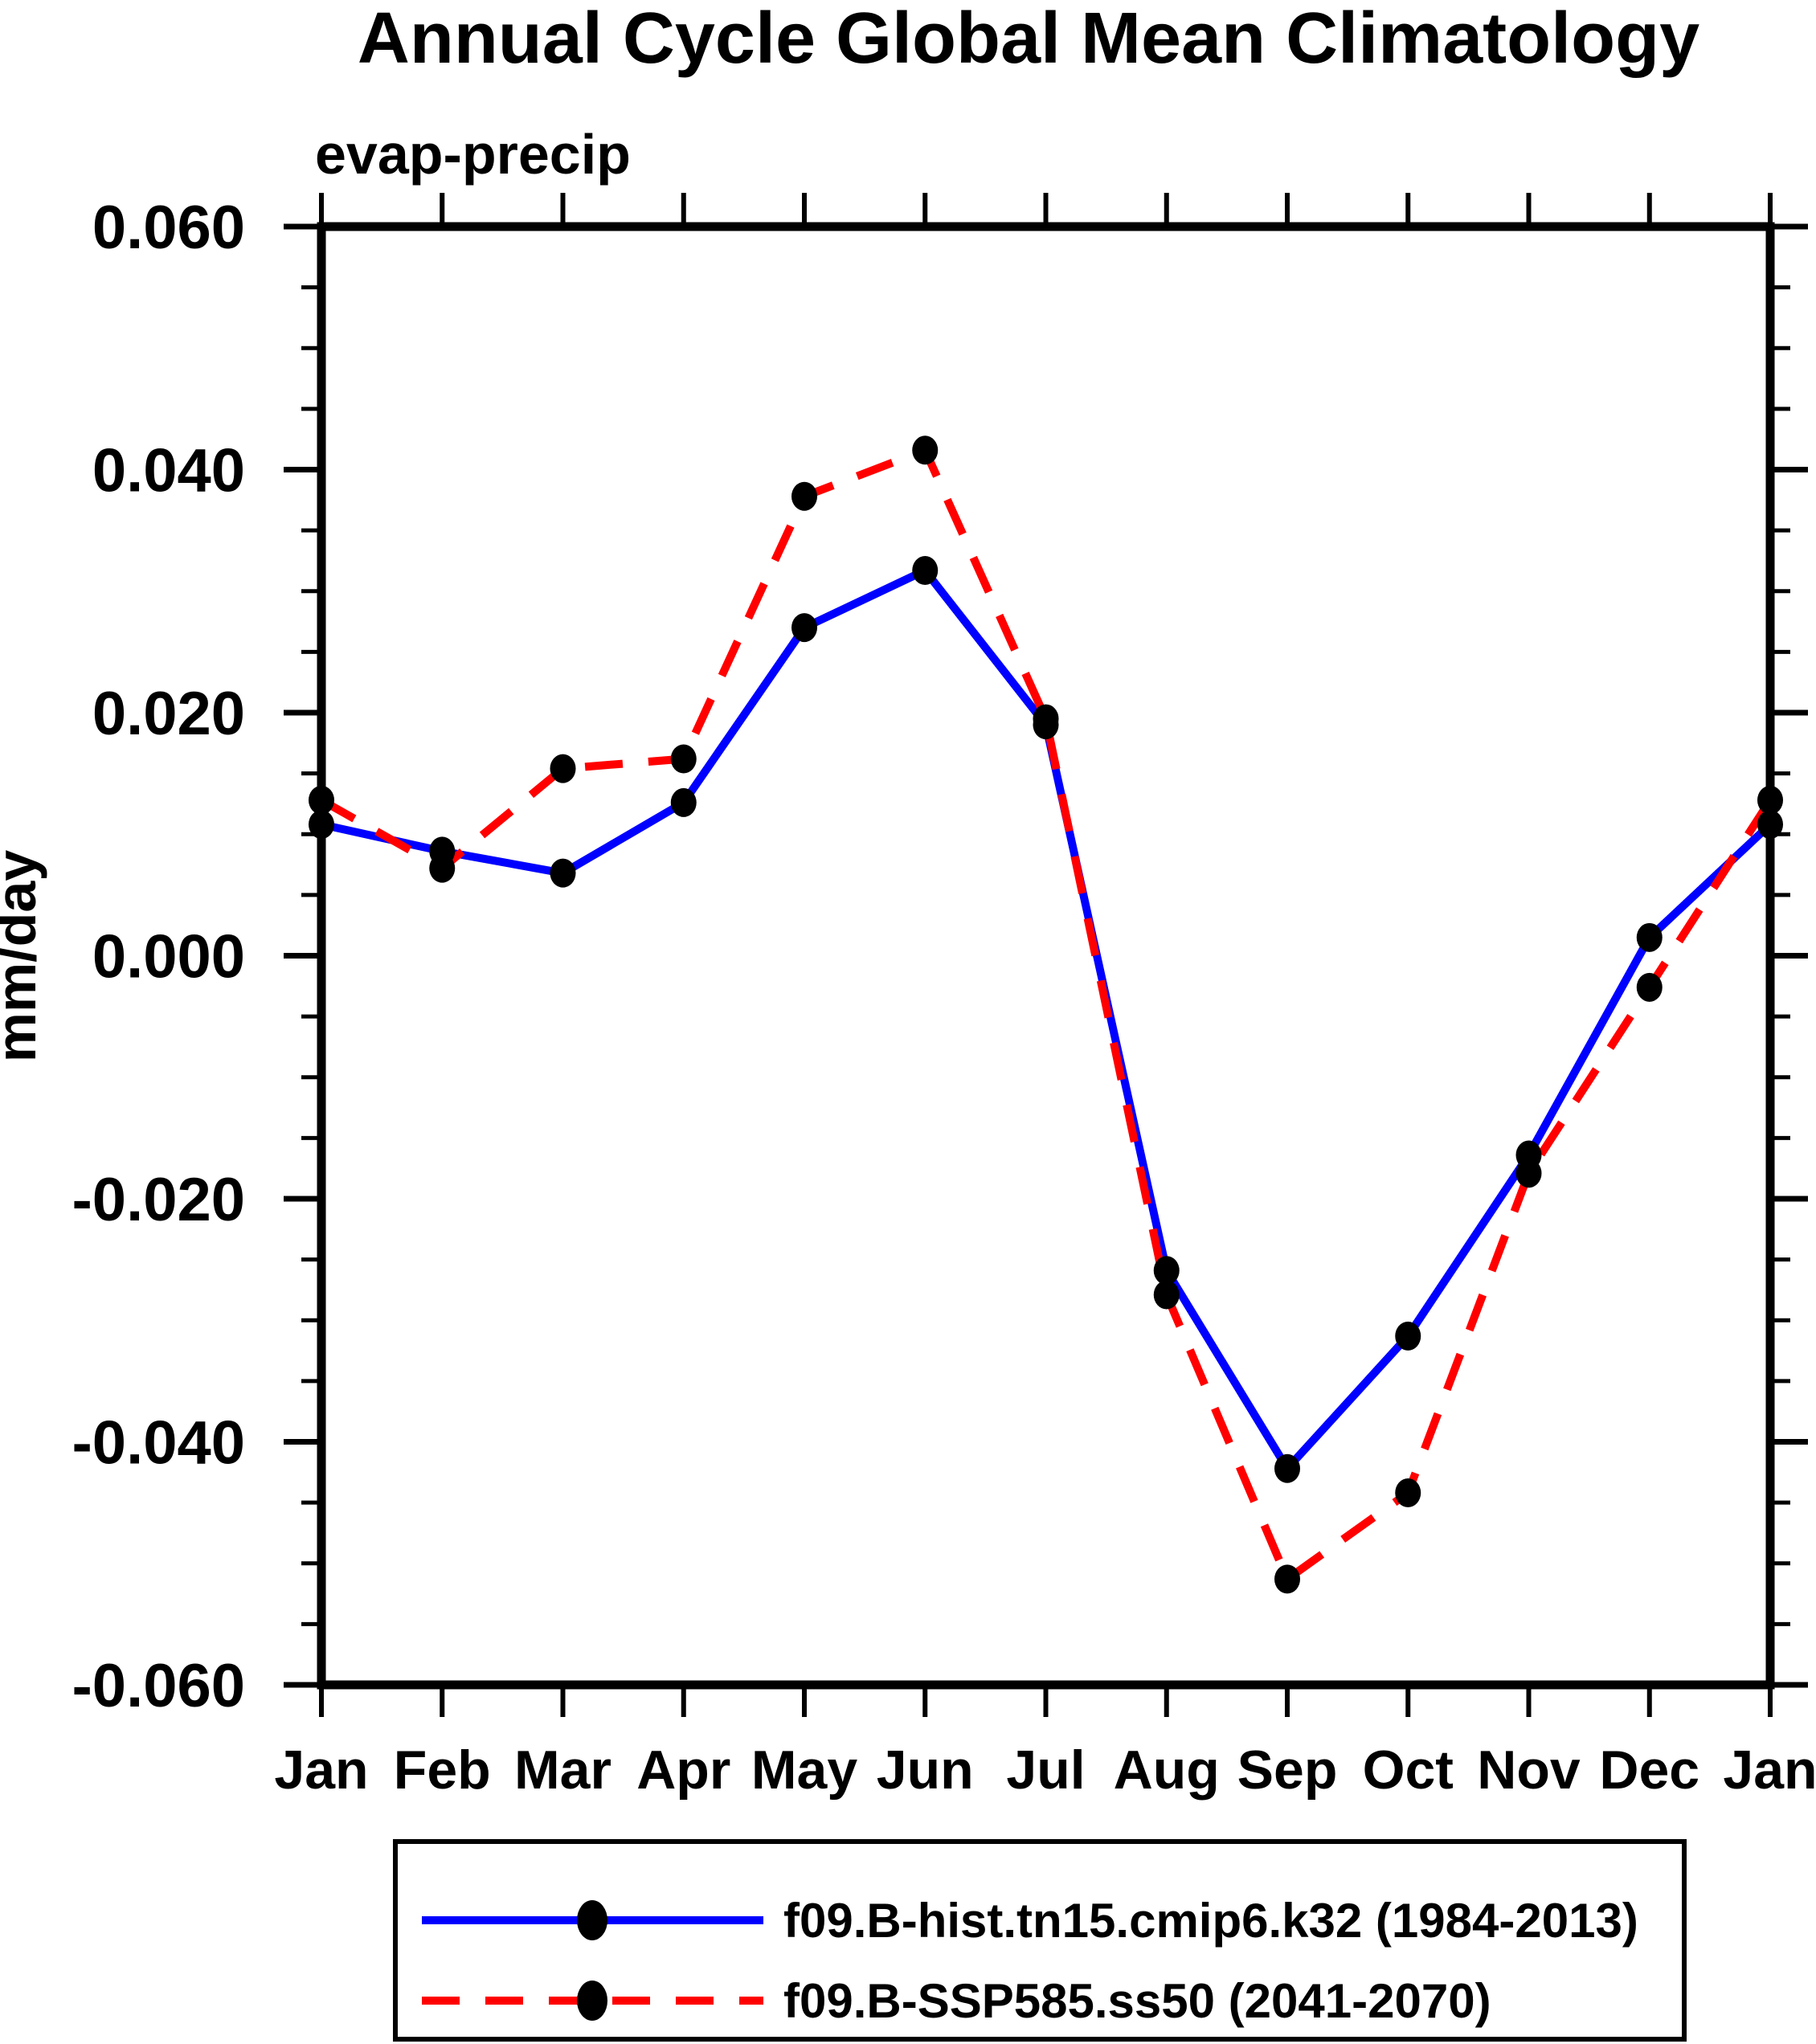  I want to click on chart-title: Annual Cycle Global Mean Climatology, so click(1028, 39).